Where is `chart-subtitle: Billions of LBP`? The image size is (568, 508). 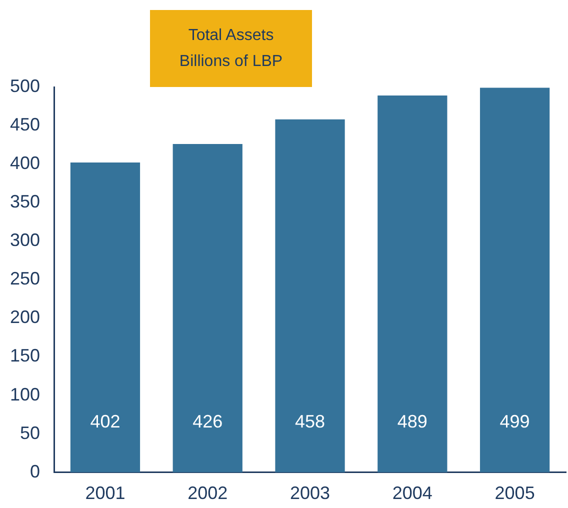
chart-subtitle: Billions of LBP is located at coordinates (231, 62).